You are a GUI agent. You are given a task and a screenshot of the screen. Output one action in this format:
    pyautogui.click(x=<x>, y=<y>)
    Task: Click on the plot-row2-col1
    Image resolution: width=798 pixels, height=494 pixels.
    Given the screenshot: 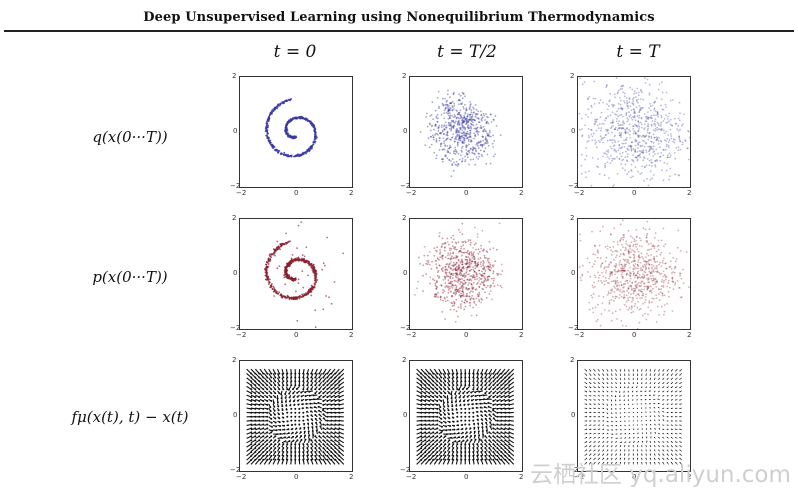 What is the action you would take?
    pyautogui.click(x=304, y=275)
    